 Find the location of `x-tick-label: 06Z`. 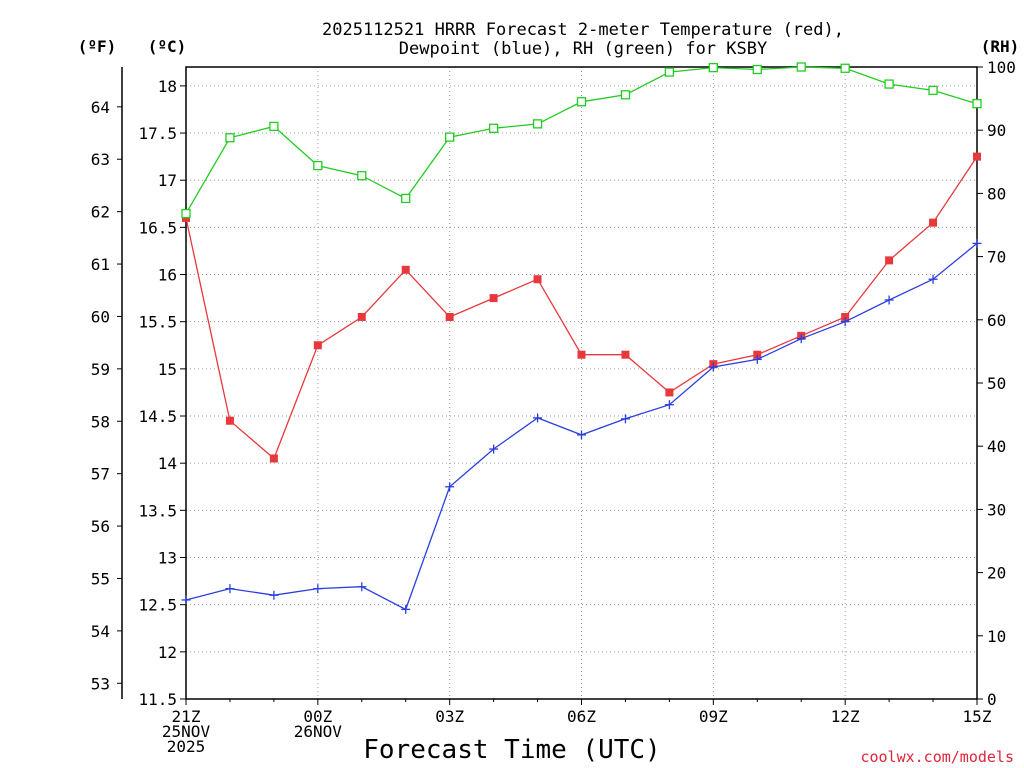

x-tick-label: 06Z is located at coordinates (581, 716).